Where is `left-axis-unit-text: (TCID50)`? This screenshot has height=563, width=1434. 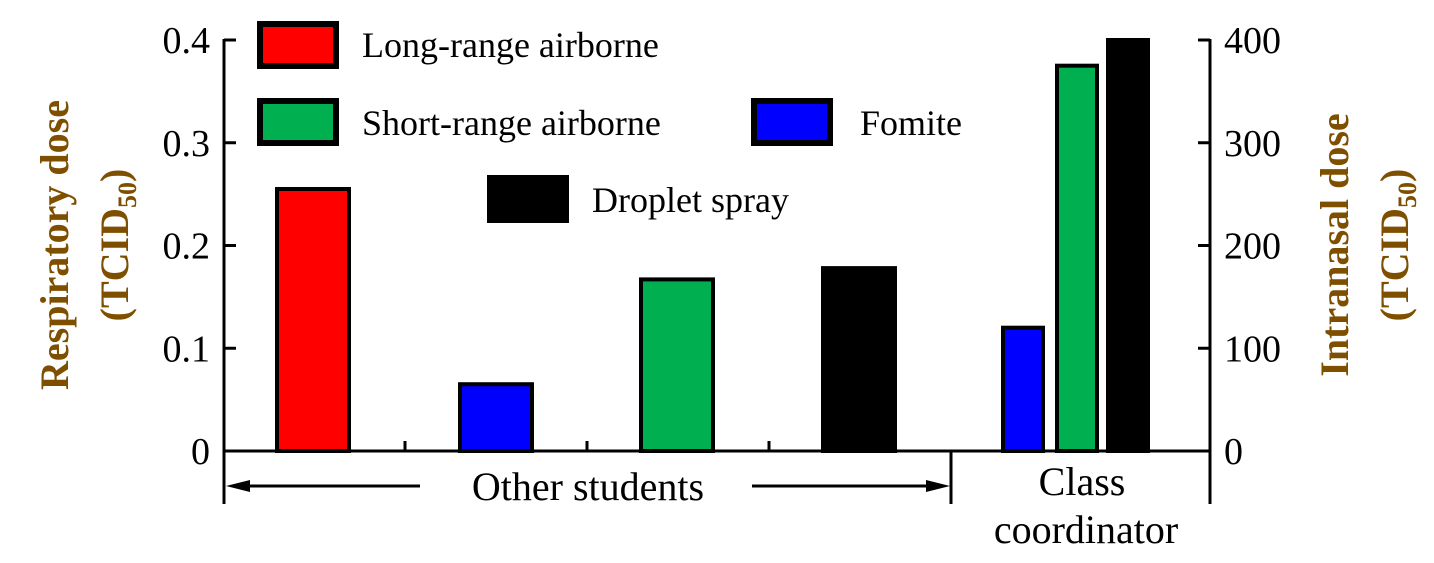
left-axis-unit-text: (TCID50) is located at coordinates (117, 245).